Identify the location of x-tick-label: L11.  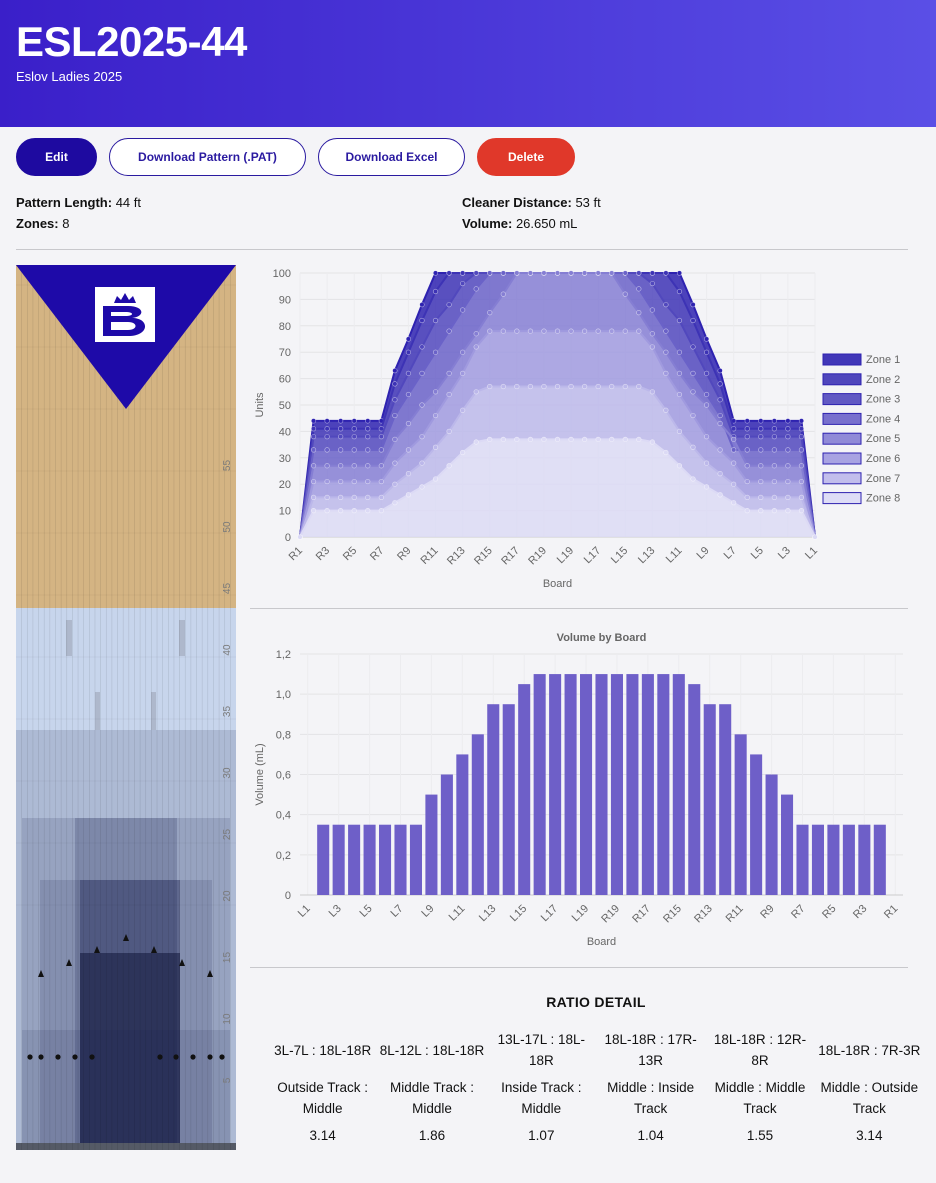
(457, 913).